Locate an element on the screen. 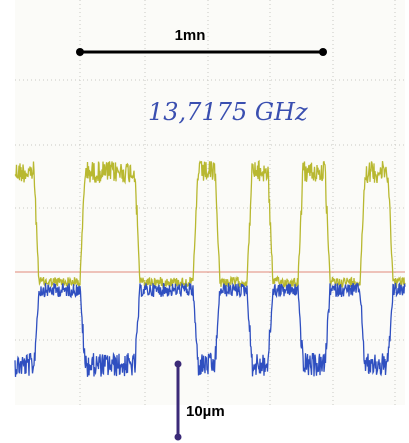 The image size is (409, 443). frequency-note: 13,7175 GHz is located at coordinates (228, 112).